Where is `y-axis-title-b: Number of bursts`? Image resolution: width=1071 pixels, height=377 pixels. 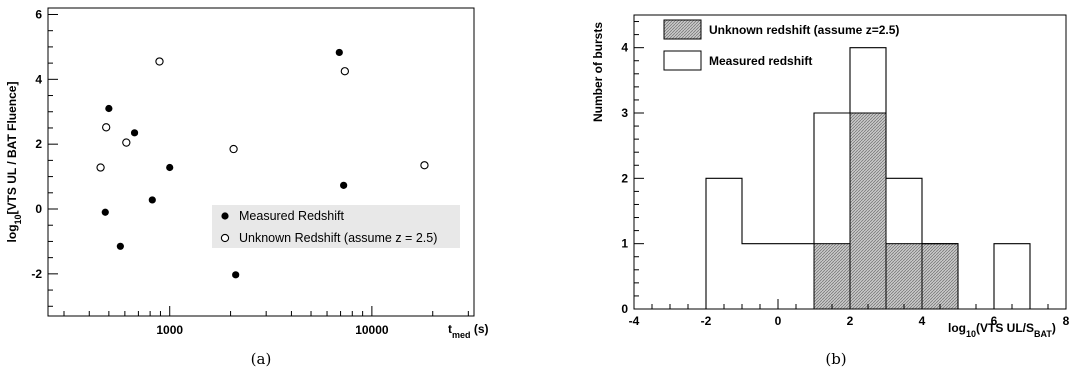
y-axis-title-b: Number of bursts is located at coordinates (598, 72).